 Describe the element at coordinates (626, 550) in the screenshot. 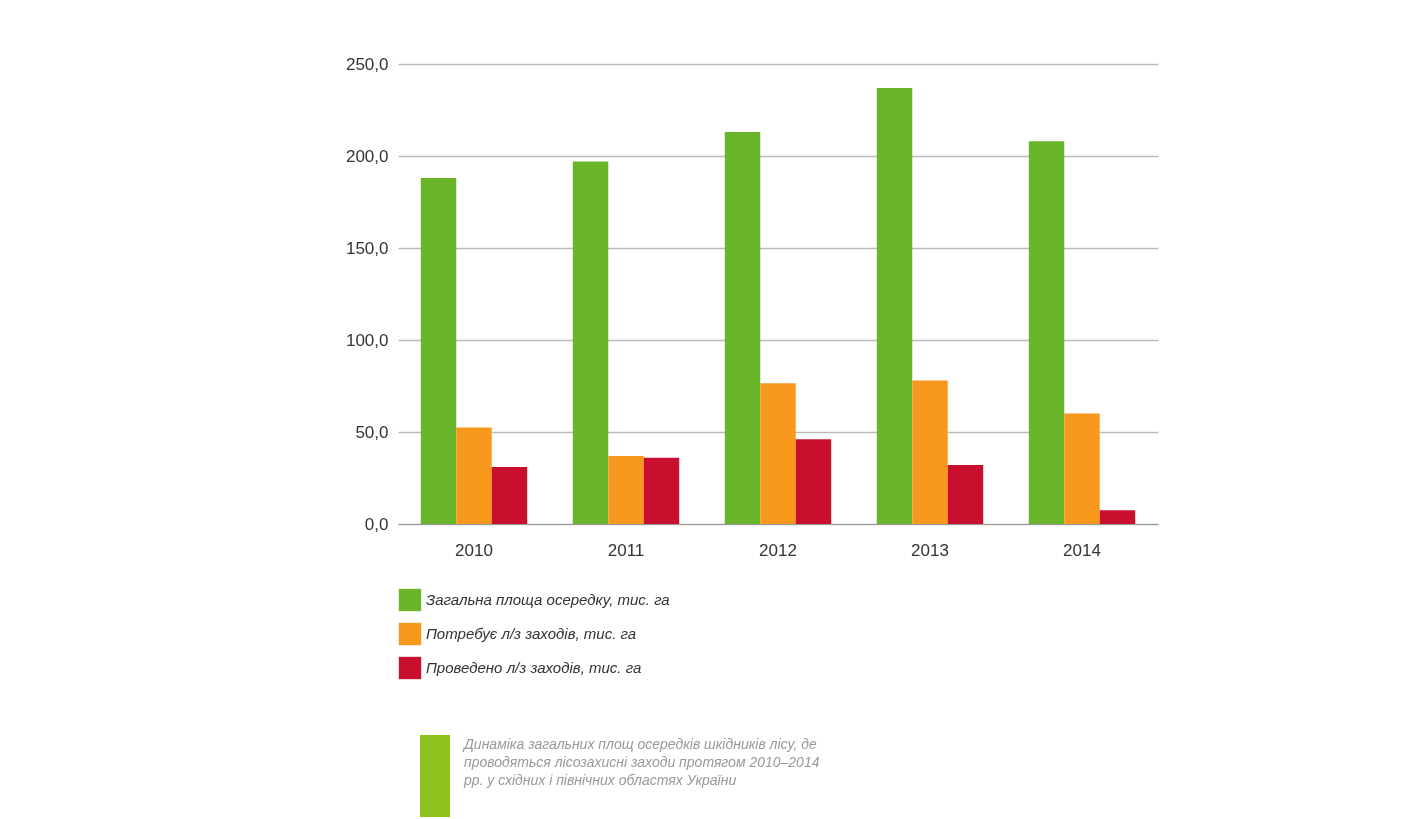

I see `x-tick-label: 2011` at that location.